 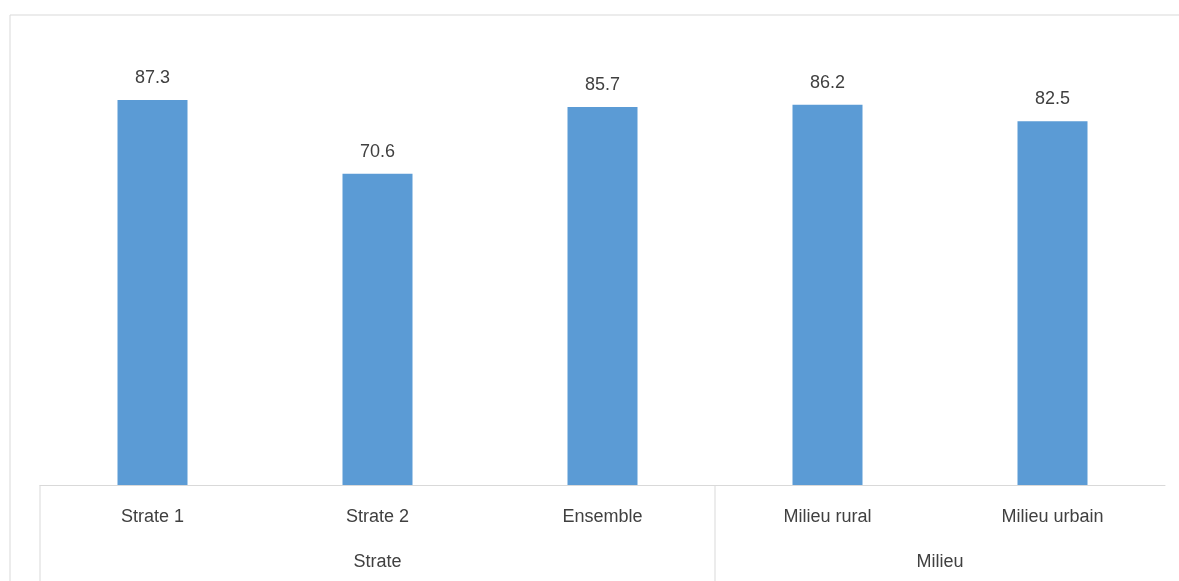 I want to click on text: Strate, so click(x=377, y=561).